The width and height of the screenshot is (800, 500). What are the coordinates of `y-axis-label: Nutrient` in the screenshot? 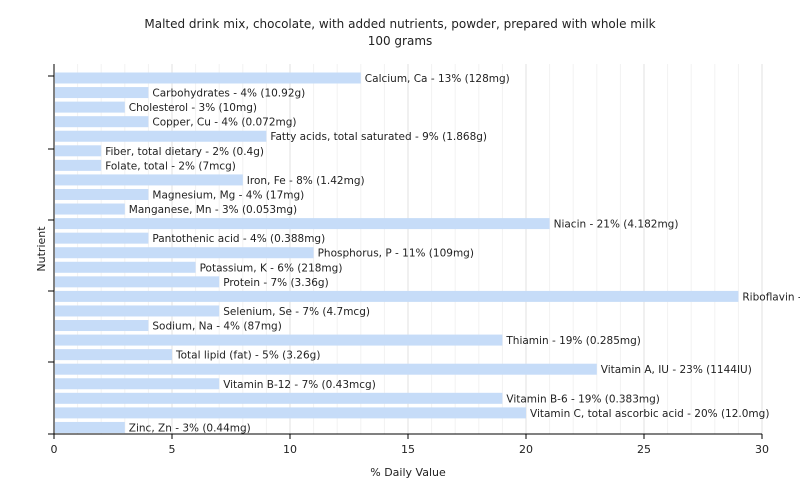 It's located at (41, 249).